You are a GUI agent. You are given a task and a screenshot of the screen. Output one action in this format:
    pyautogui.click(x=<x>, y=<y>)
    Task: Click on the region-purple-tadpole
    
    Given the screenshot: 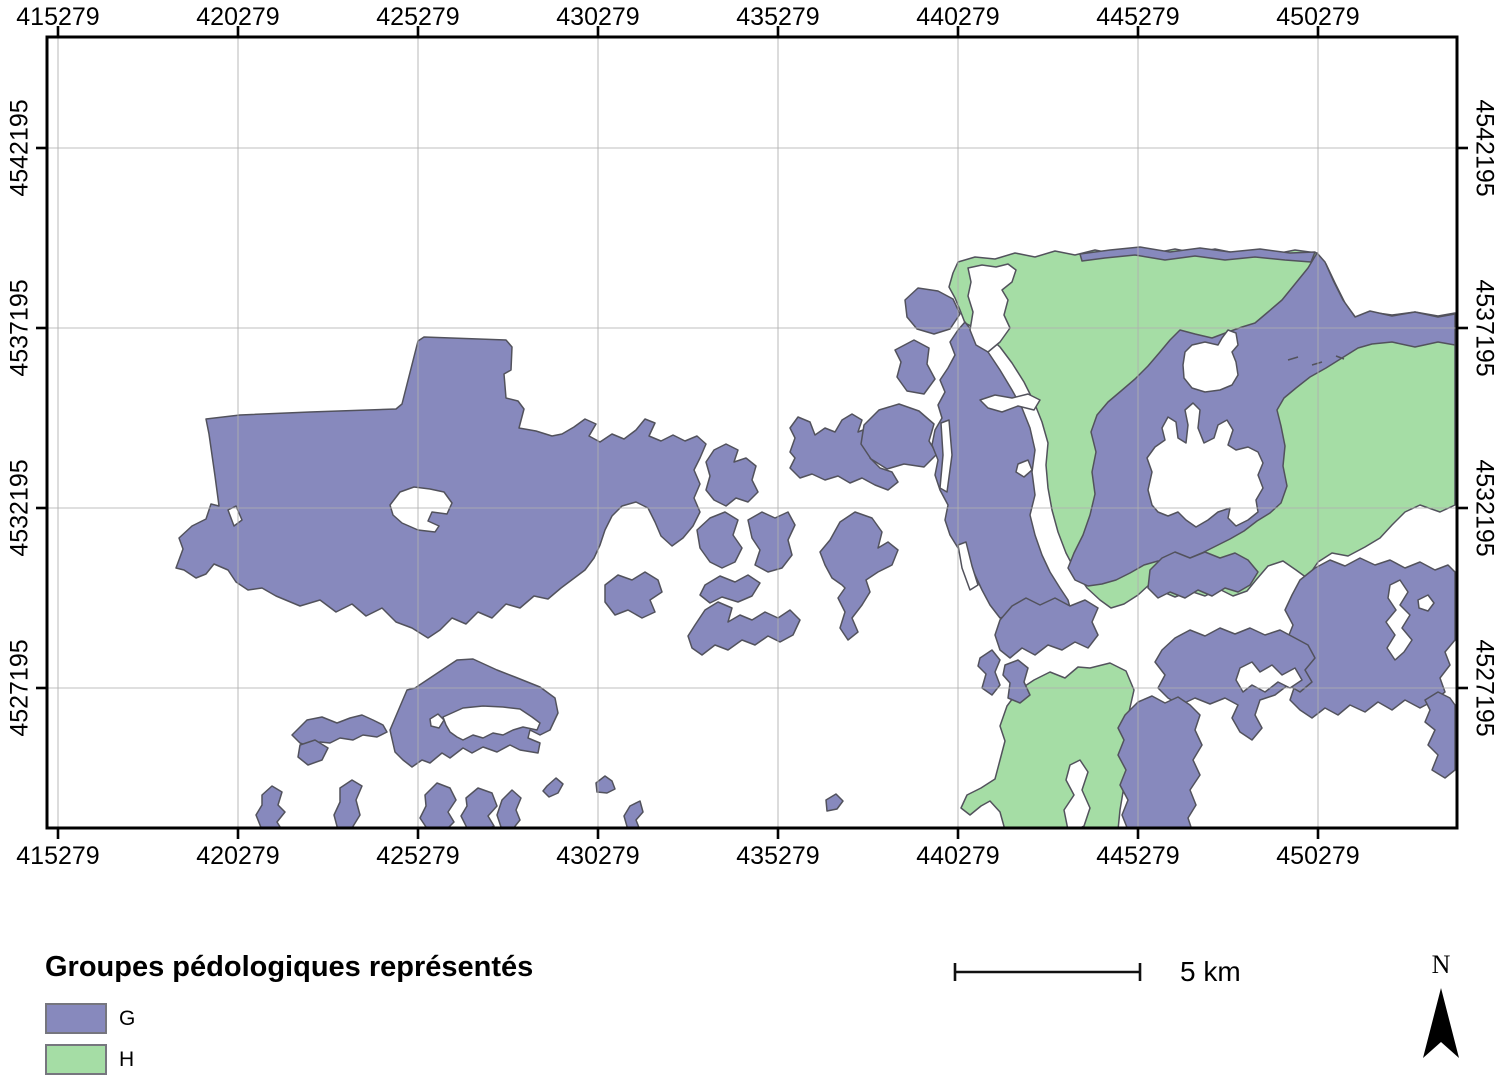 What is the action you would take?
    pyautogui.click(x=859, y=576)
    